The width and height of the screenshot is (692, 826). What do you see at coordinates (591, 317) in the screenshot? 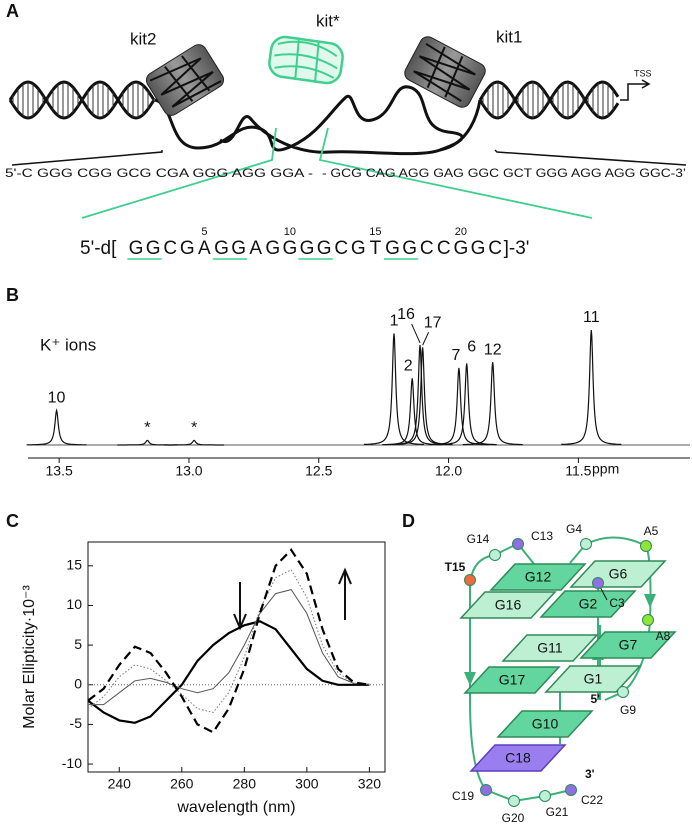
I see `peak-label: 11` at bounding box center [591, 317].